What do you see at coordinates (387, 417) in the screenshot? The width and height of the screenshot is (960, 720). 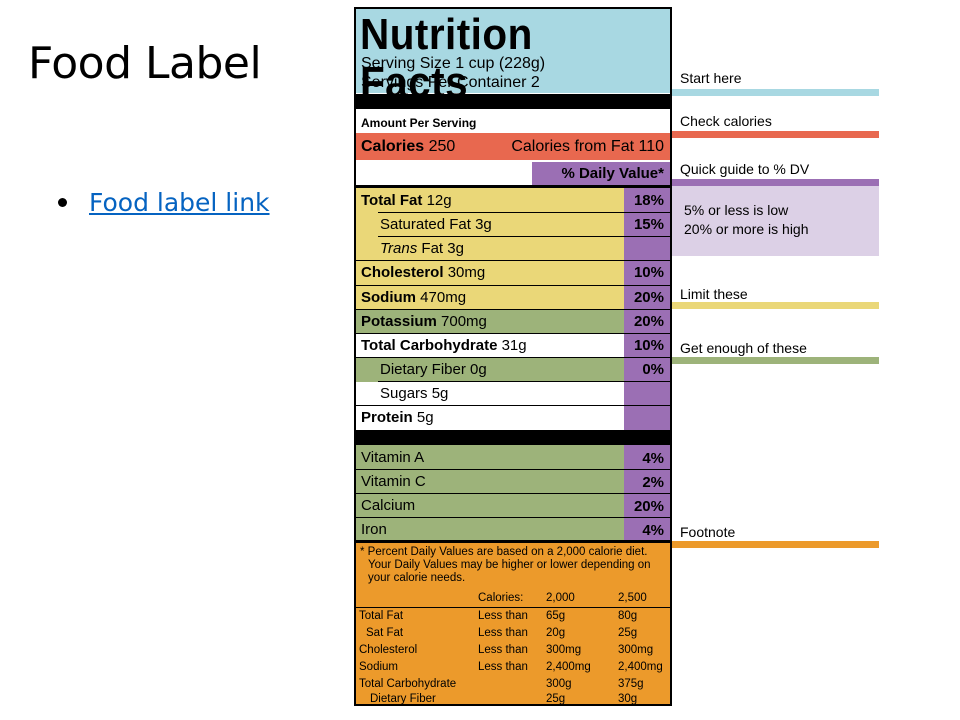 I see `nutrient-name: Protein` at bounding box center [387, 417].